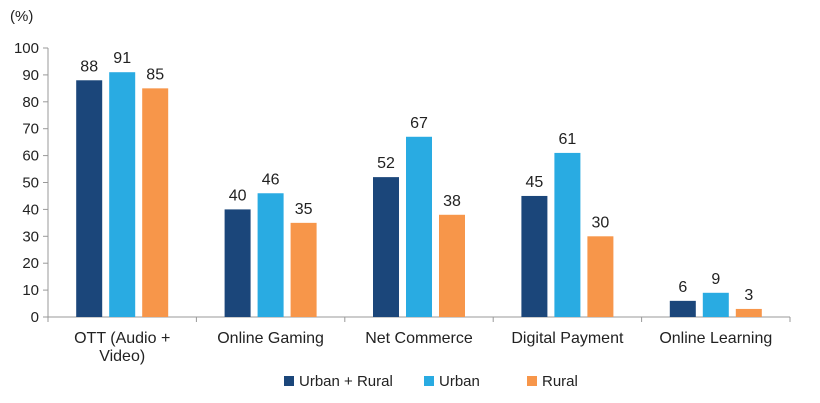 Image resolution: width=820 pixels, height=403 pixels. Describe the element at coordinates (715, 279) in the screenshot. I see `data-label: 9` at that location.